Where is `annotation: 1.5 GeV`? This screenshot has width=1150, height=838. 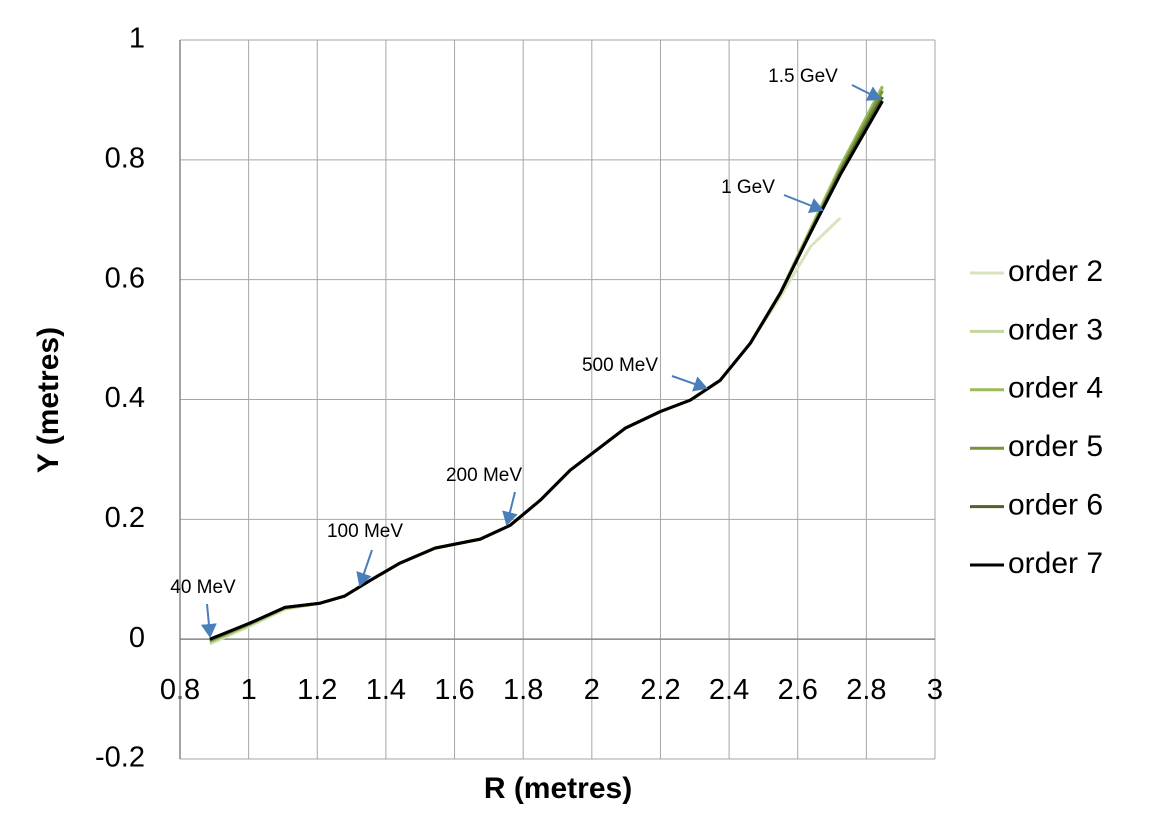 annotation: 1.5 GeV is located at coordinates (803, 76).